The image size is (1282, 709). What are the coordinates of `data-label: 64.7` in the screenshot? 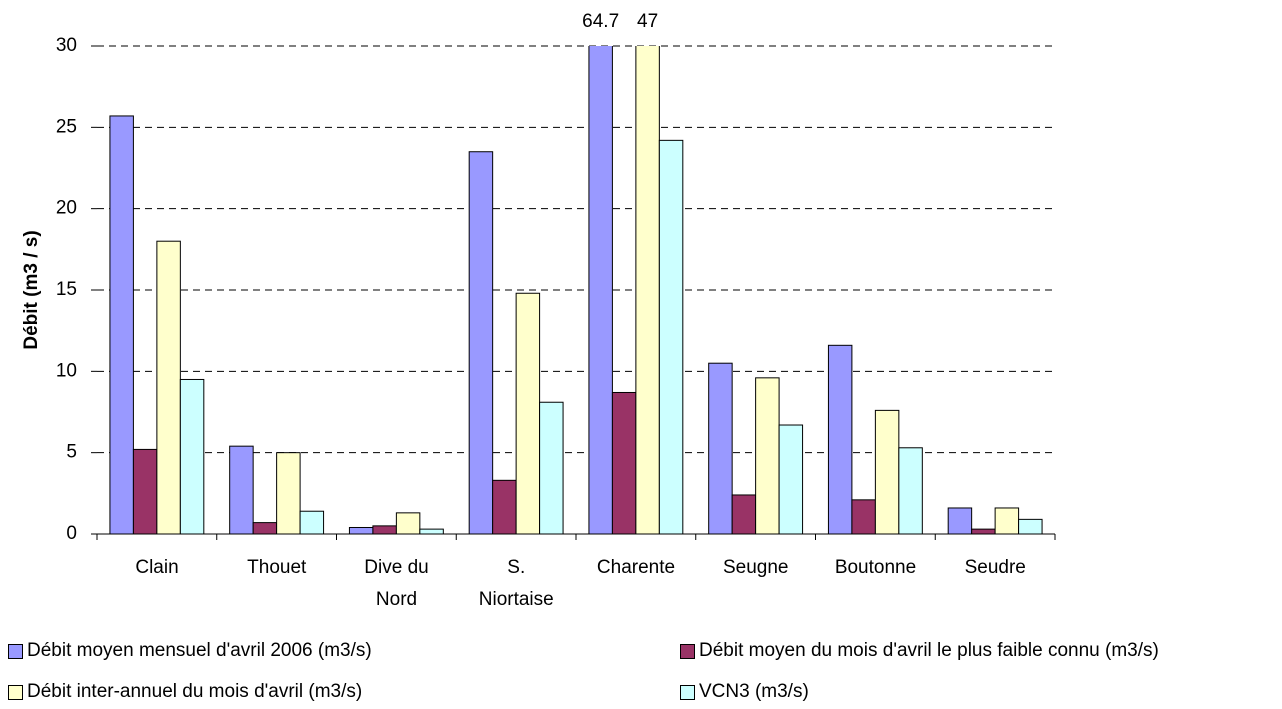 It's located at (600, 21).